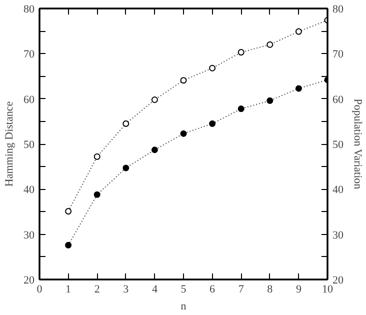 Image resolution: width=366 pixels, height=315 pixels. I want to click on x-tick-label: 8, so click(270, 290).